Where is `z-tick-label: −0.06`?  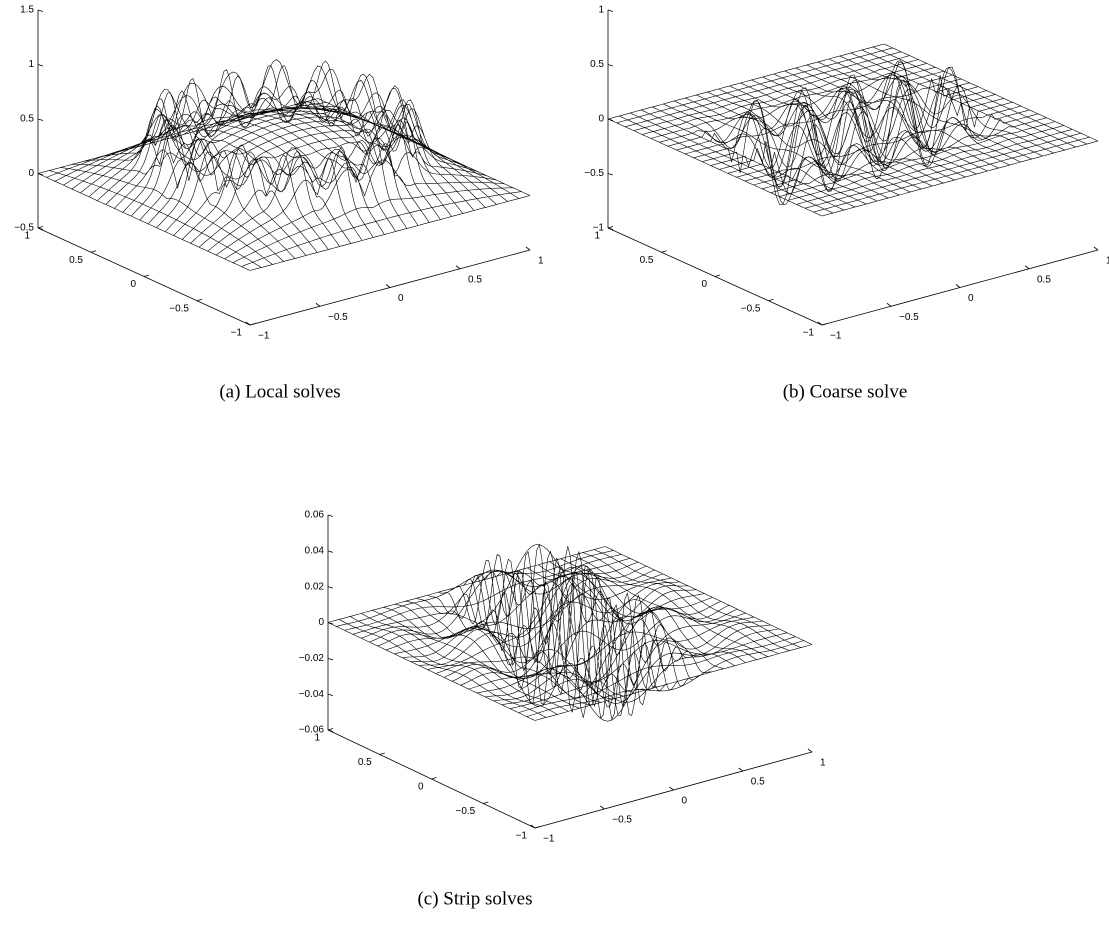
z-tick-label: −0.06 is located at coordinates (312, 730).